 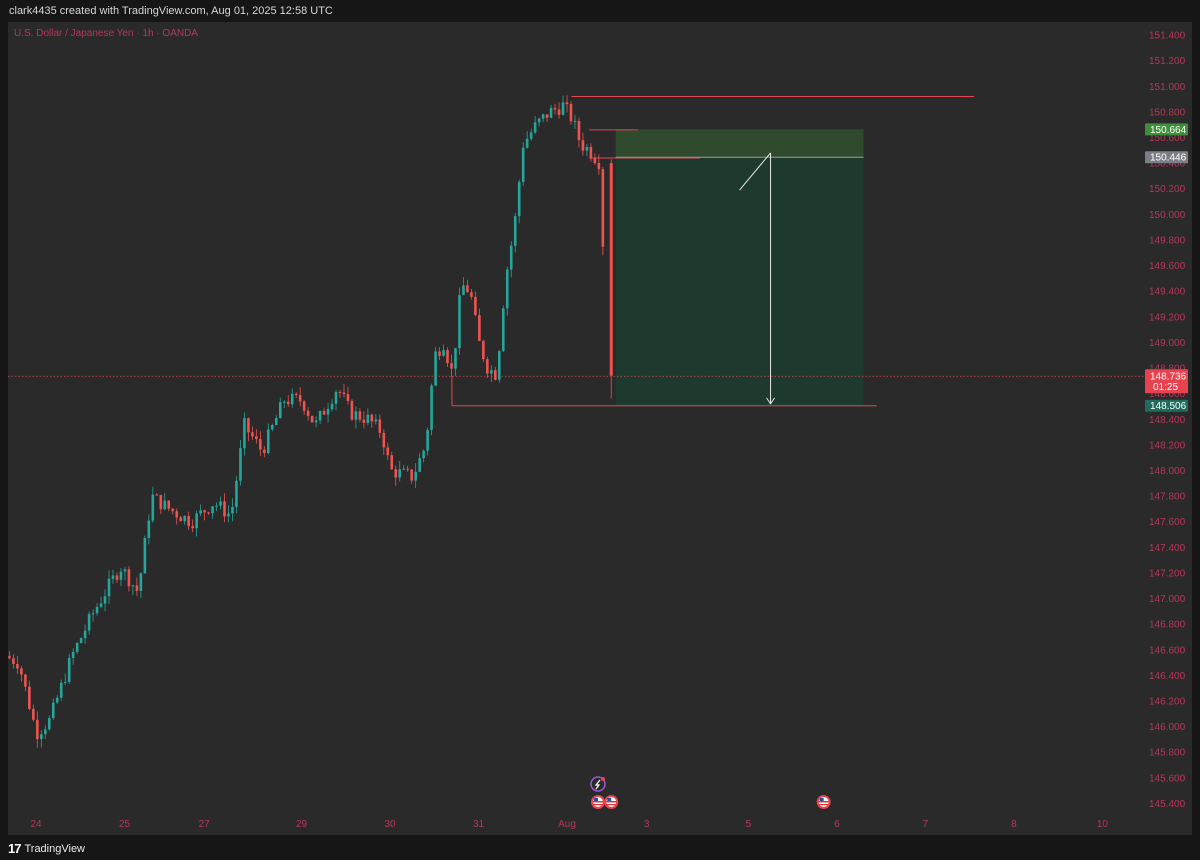 I want to click on tradingview-logo: 17 TradingView, so click(x=46, y=848).